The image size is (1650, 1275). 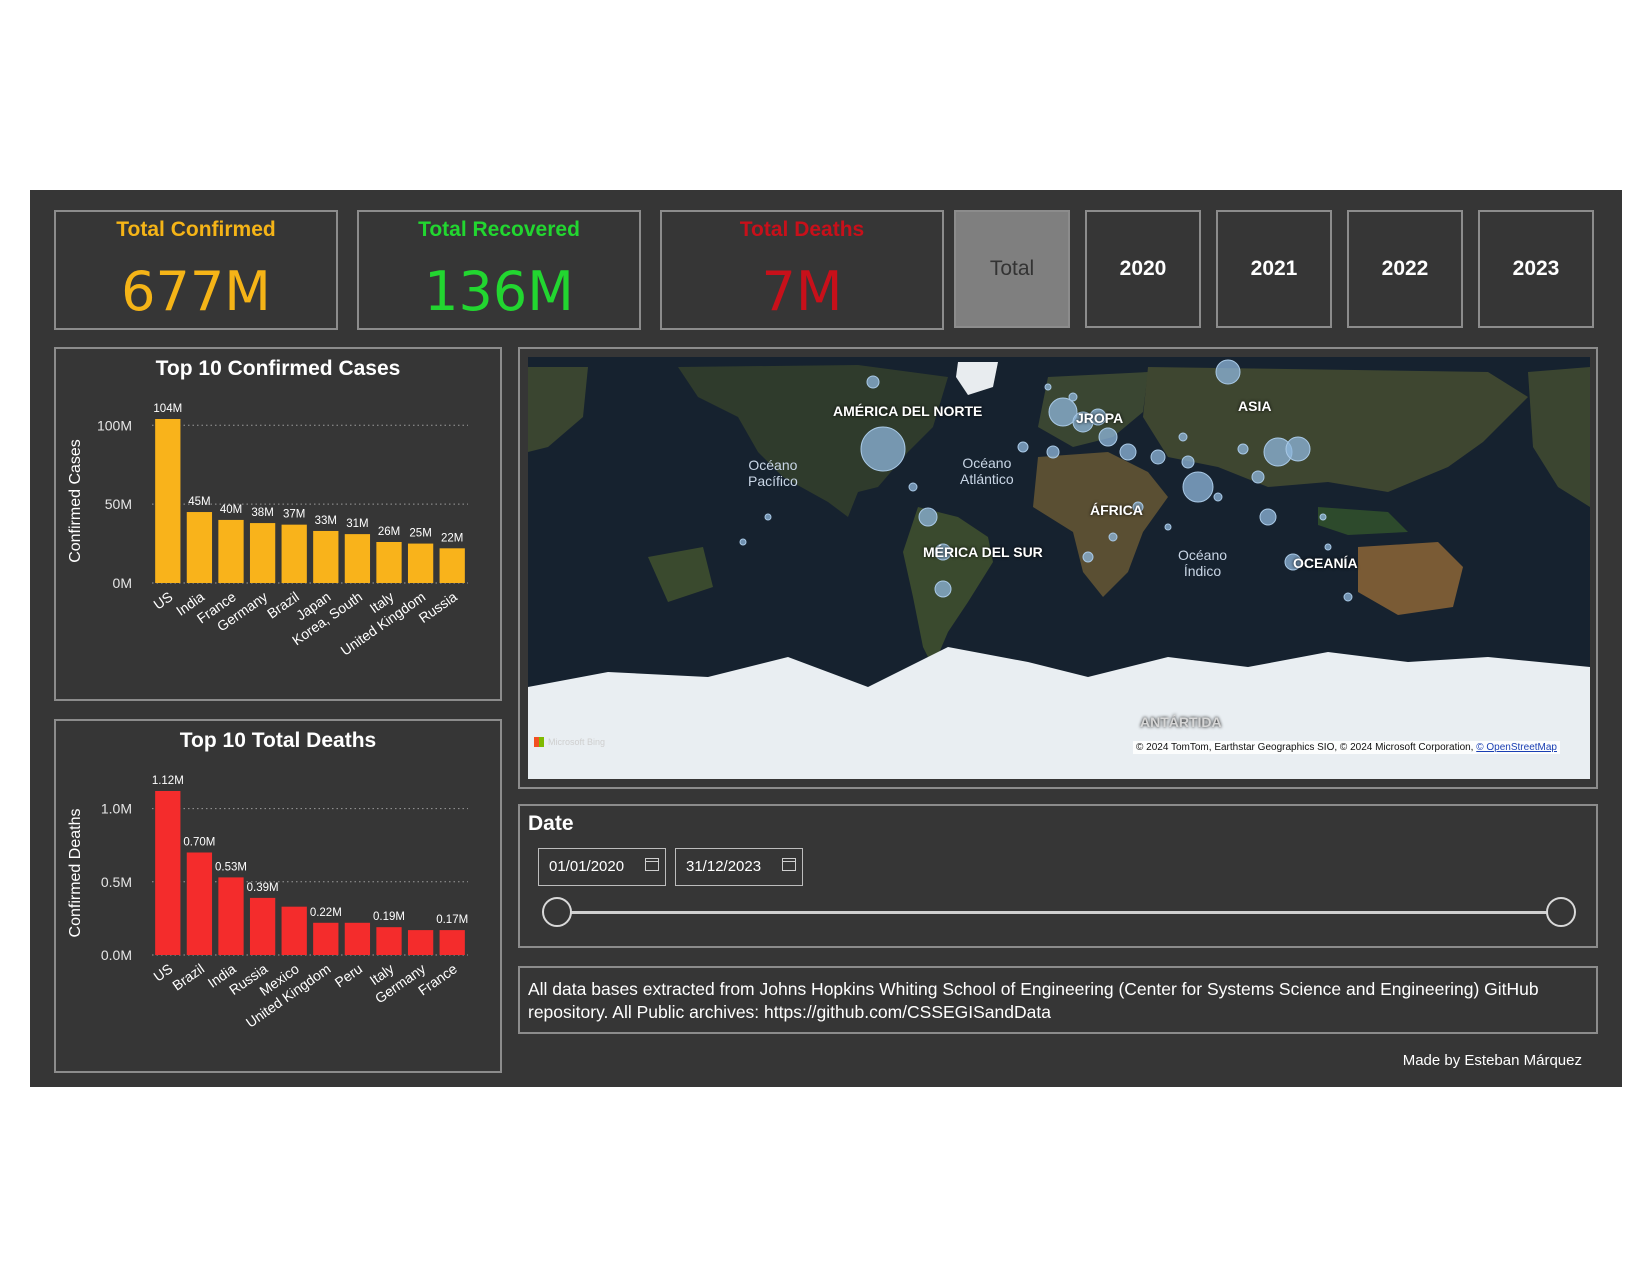 I want to click on data-label: 0.22M, so click(x=326, y=913).